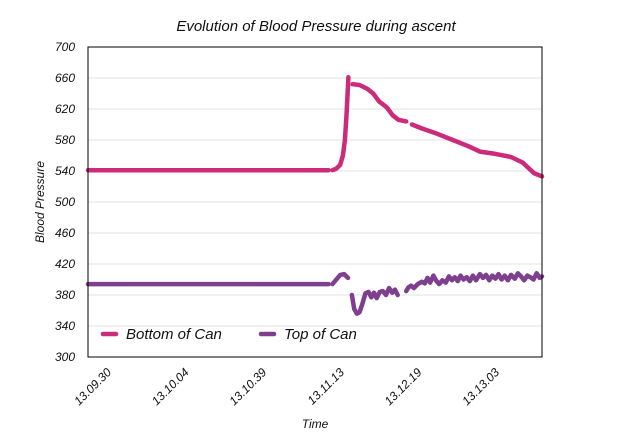 Image resolution: width=621 pixels, height=443 pixels. I want to click on y-tick-label: 460, so click(65, 233).